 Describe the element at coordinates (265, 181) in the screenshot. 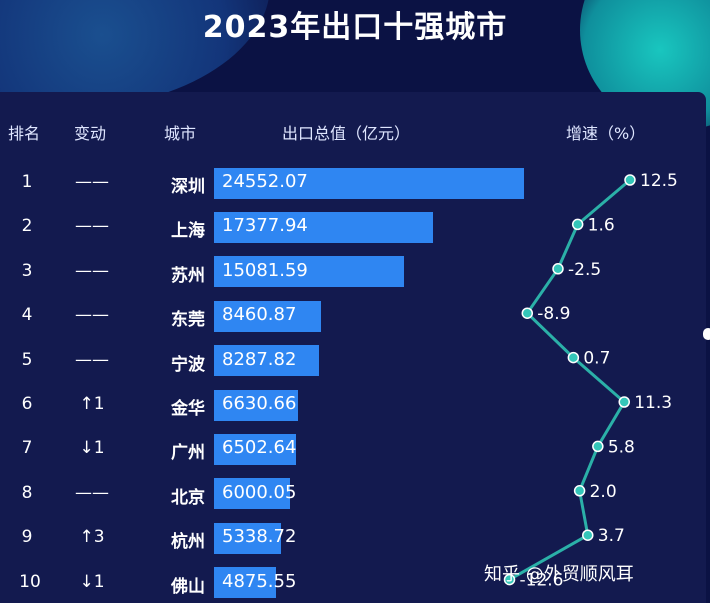

I see `export-value-label: 24552.07` at that location.